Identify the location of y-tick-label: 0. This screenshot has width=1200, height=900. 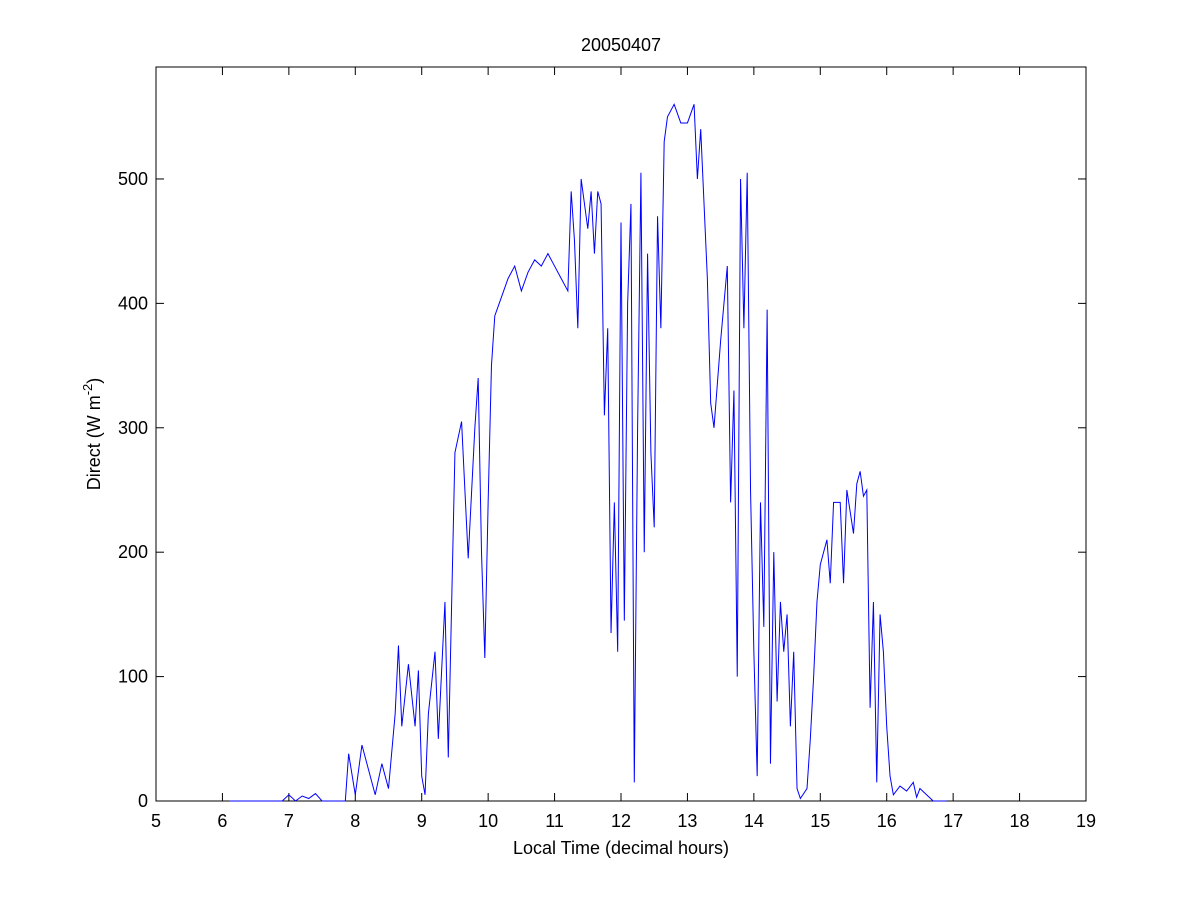
(143, 801).